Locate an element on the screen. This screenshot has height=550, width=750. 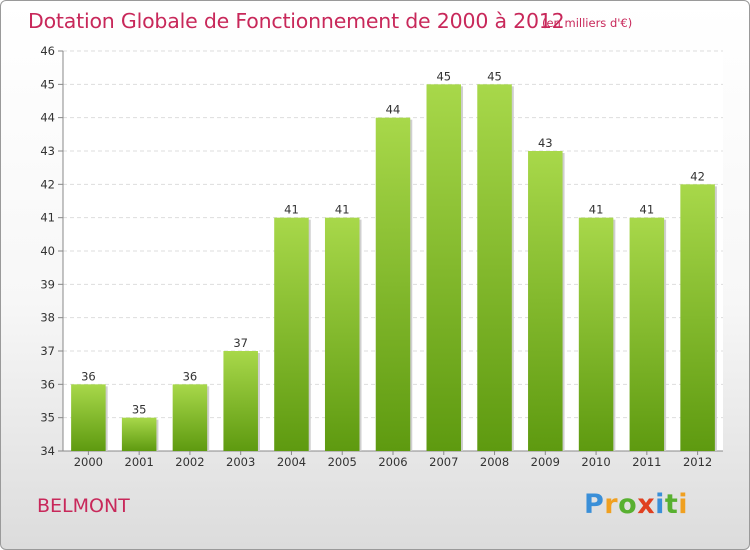
bar-2011 is located at coordinates (647, 334).